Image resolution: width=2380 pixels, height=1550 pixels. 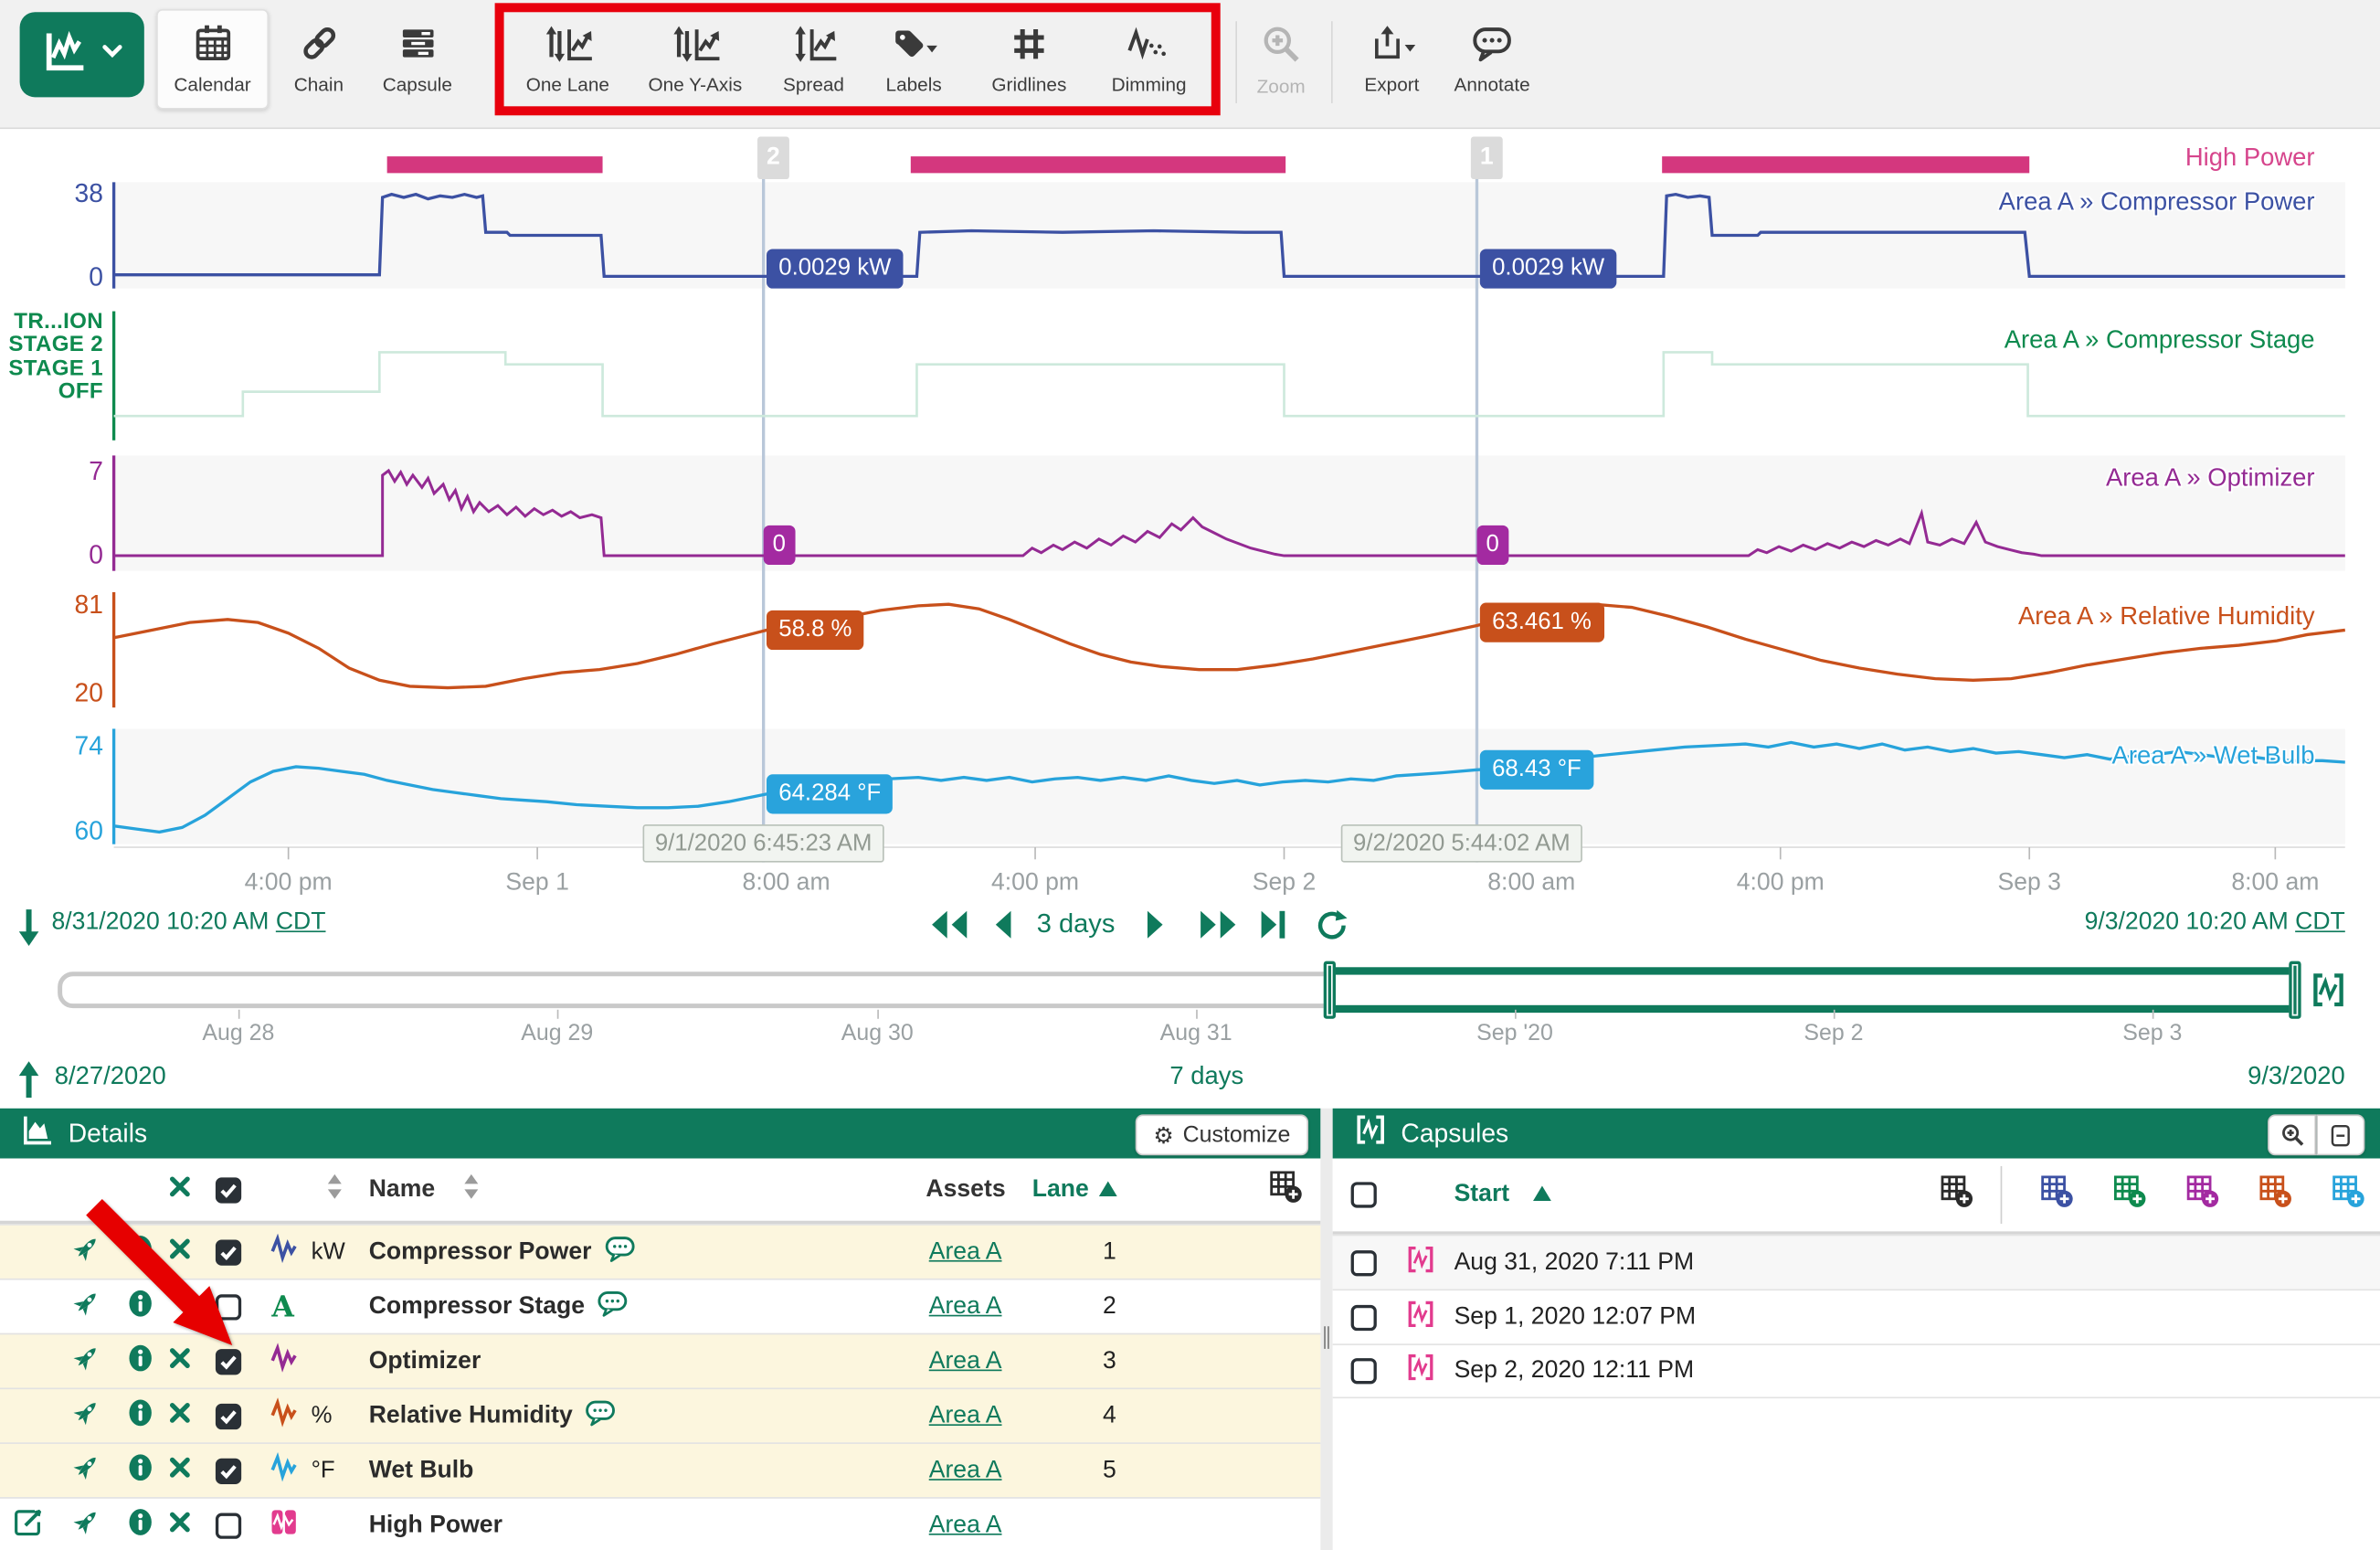 What do you see at coordinates (114, 649) in the screenshot?
I see `lane-4-y-axis` at bounding box center [114, 649].